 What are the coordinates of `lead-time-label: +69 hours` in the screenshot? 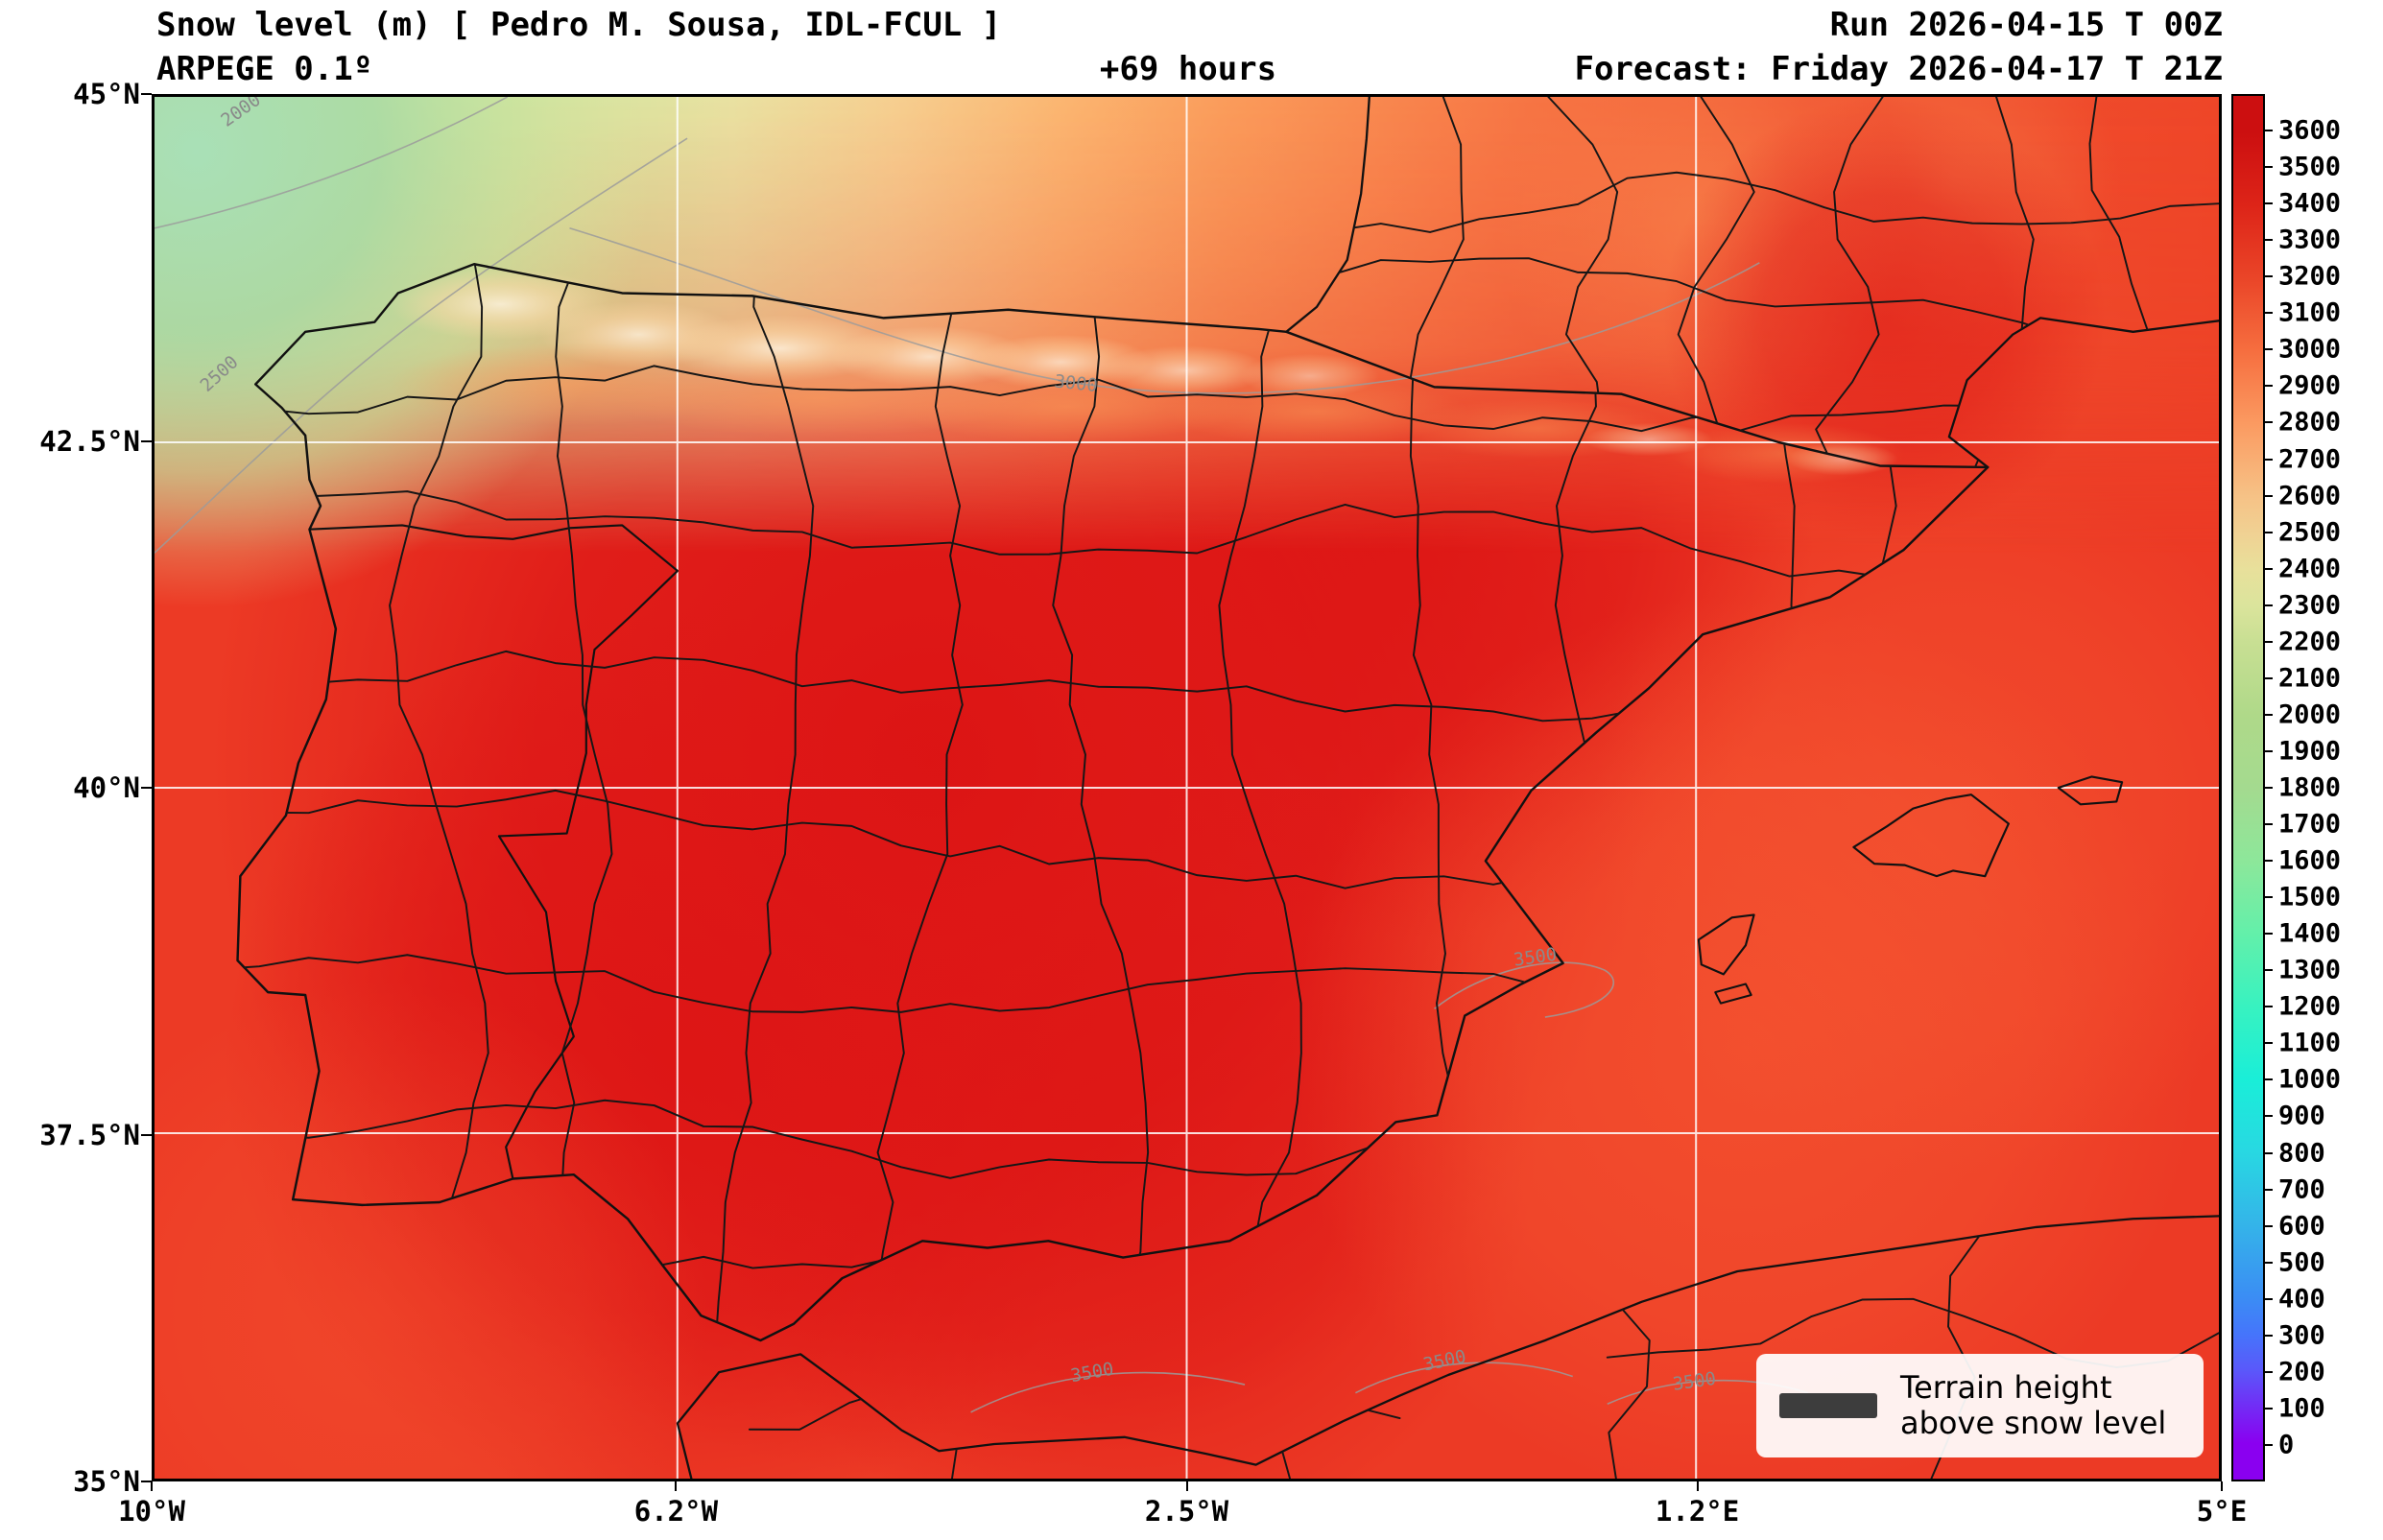 It's located at (1188, 69).